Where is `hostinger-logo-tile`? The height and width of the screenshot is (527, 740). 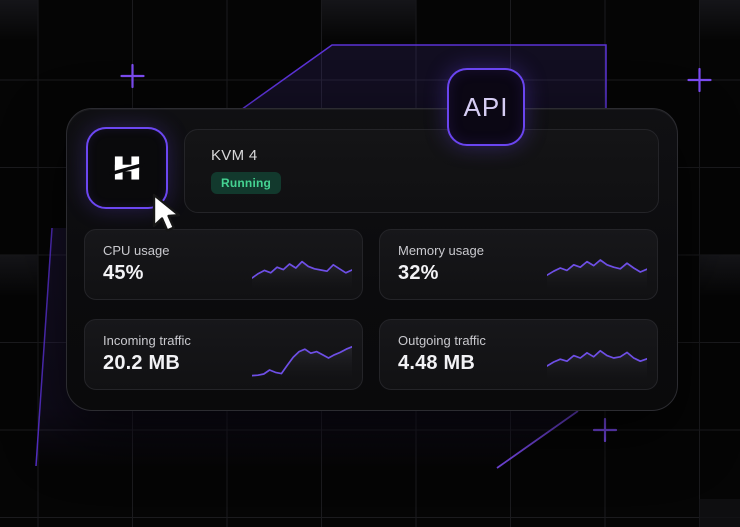 hostinger-logo-tile is located at coordinates (127, 168).